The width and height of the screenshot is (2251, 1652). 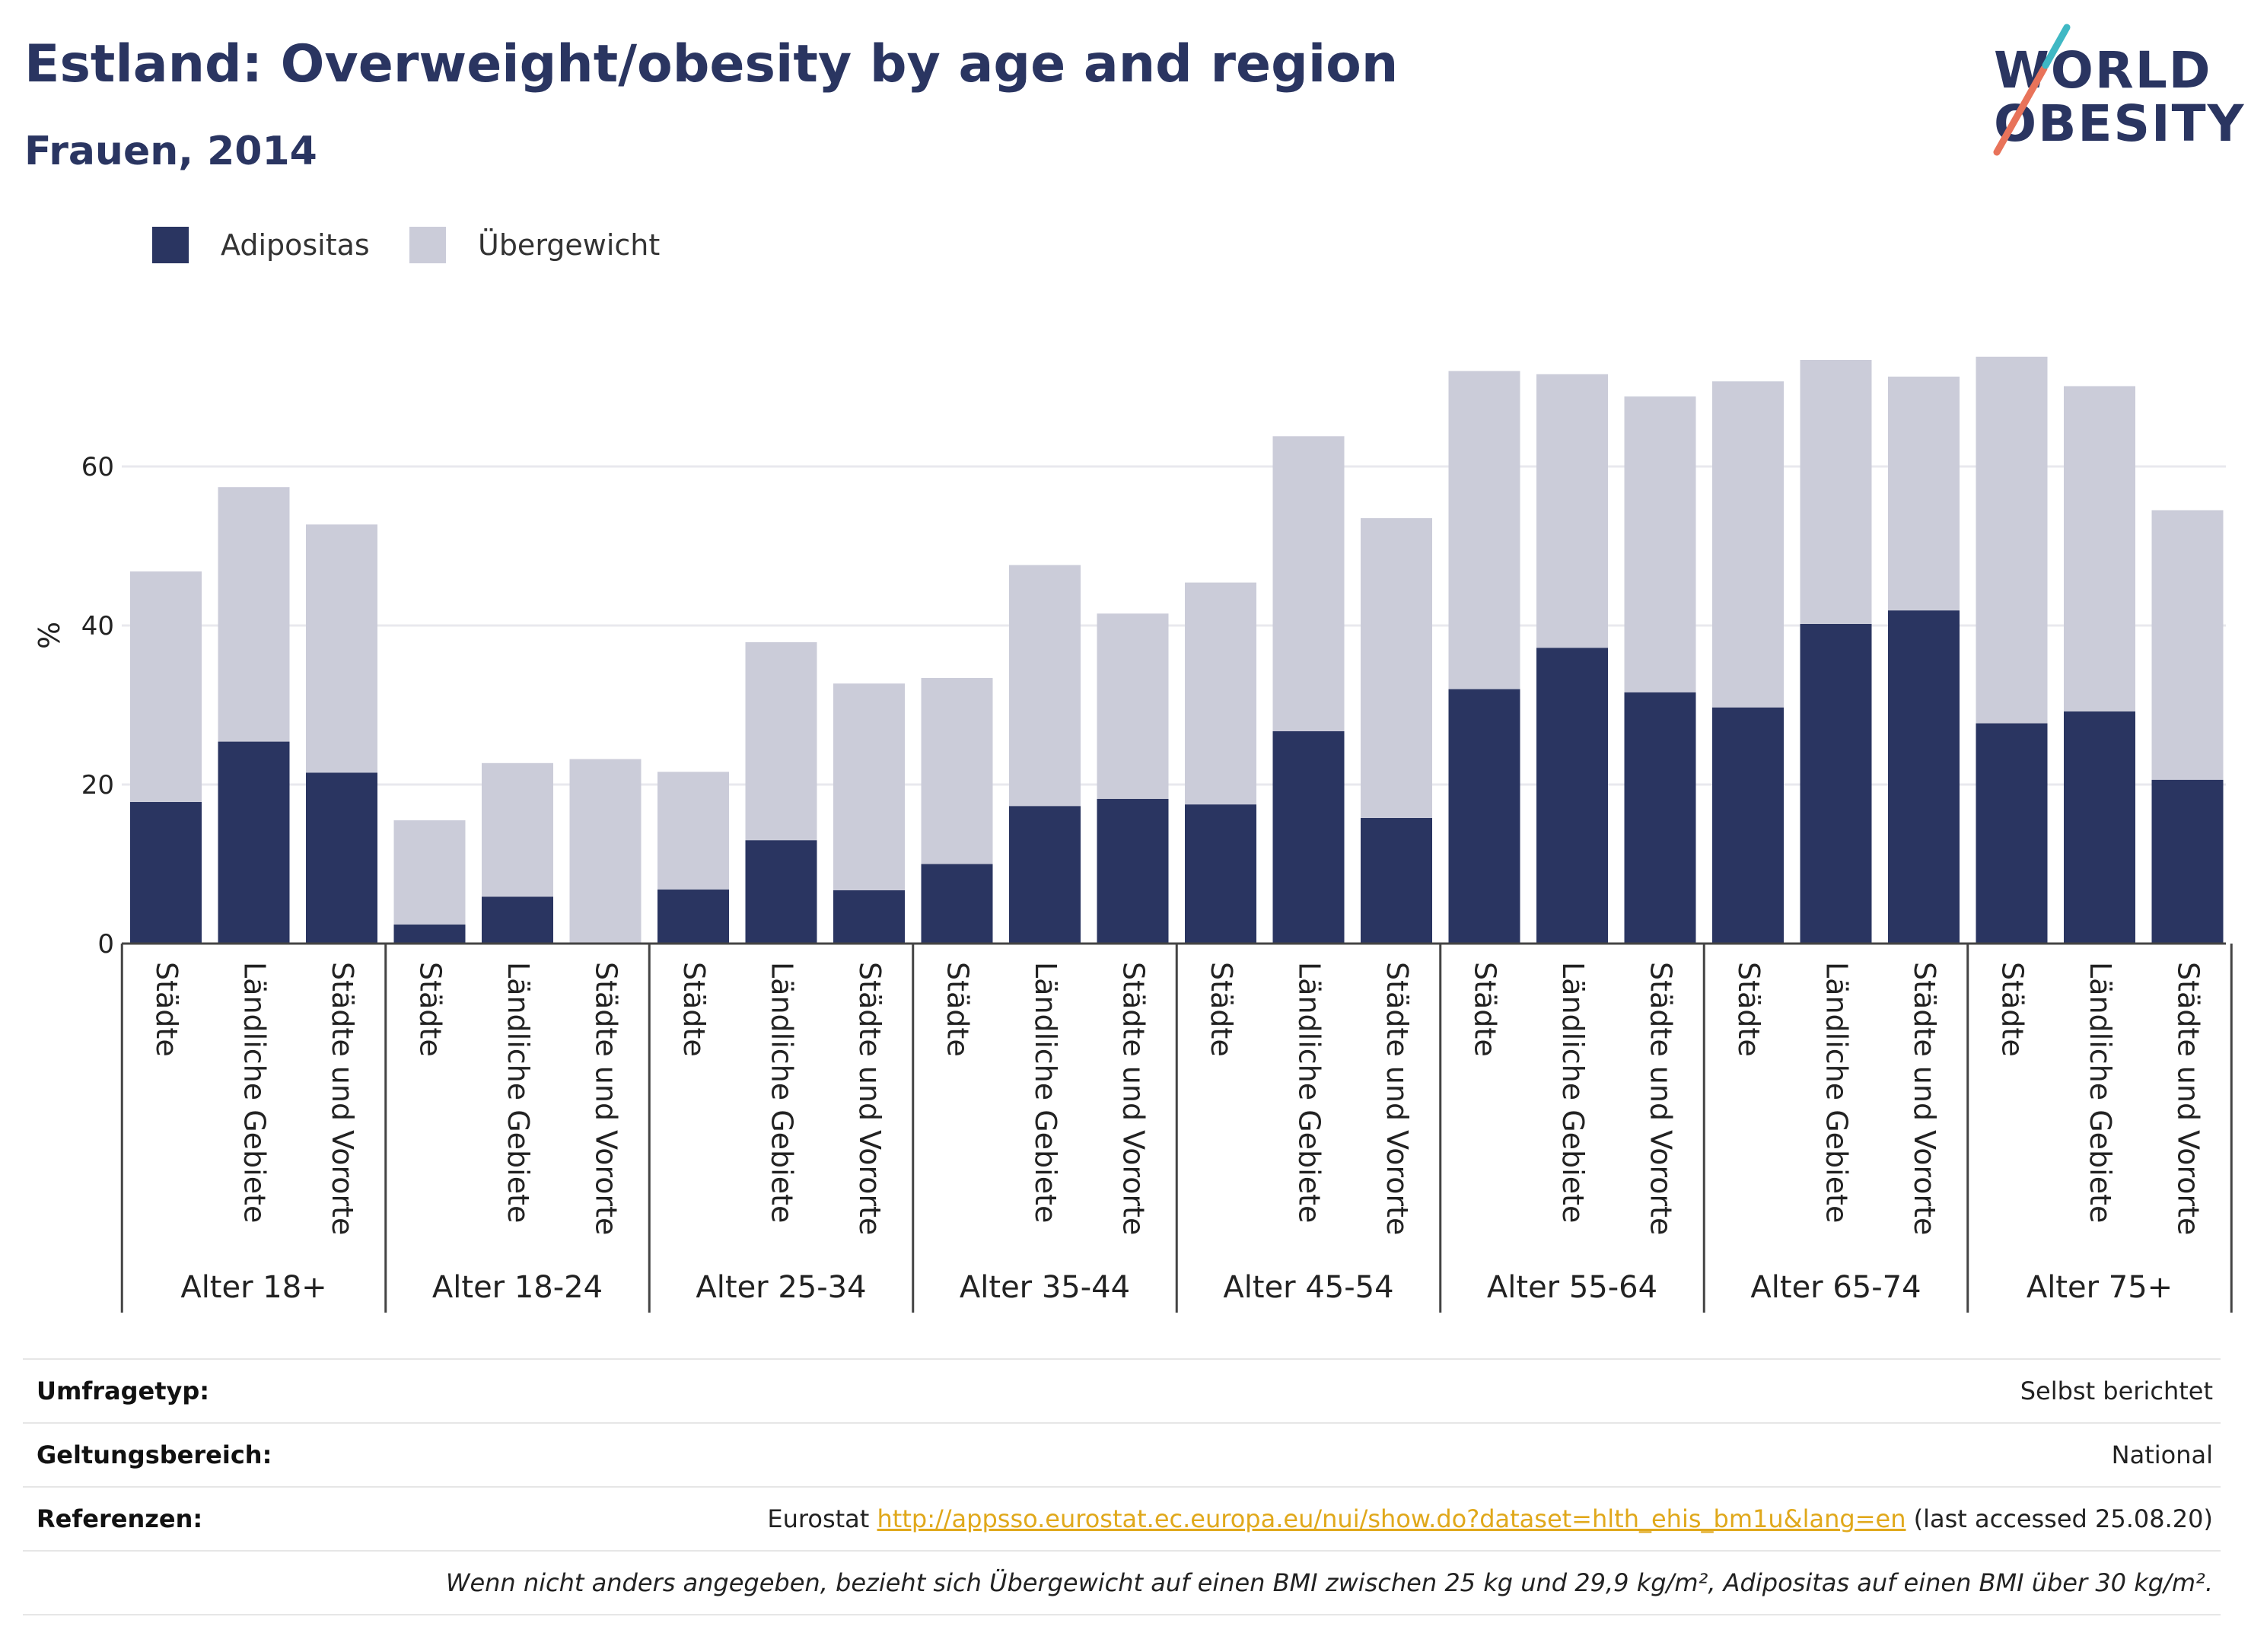 What do you see at coordinates (1221, 1010) in the screenshot?
I see `x-tick-label-12: Städte` at bounding box center [1221, 1010].